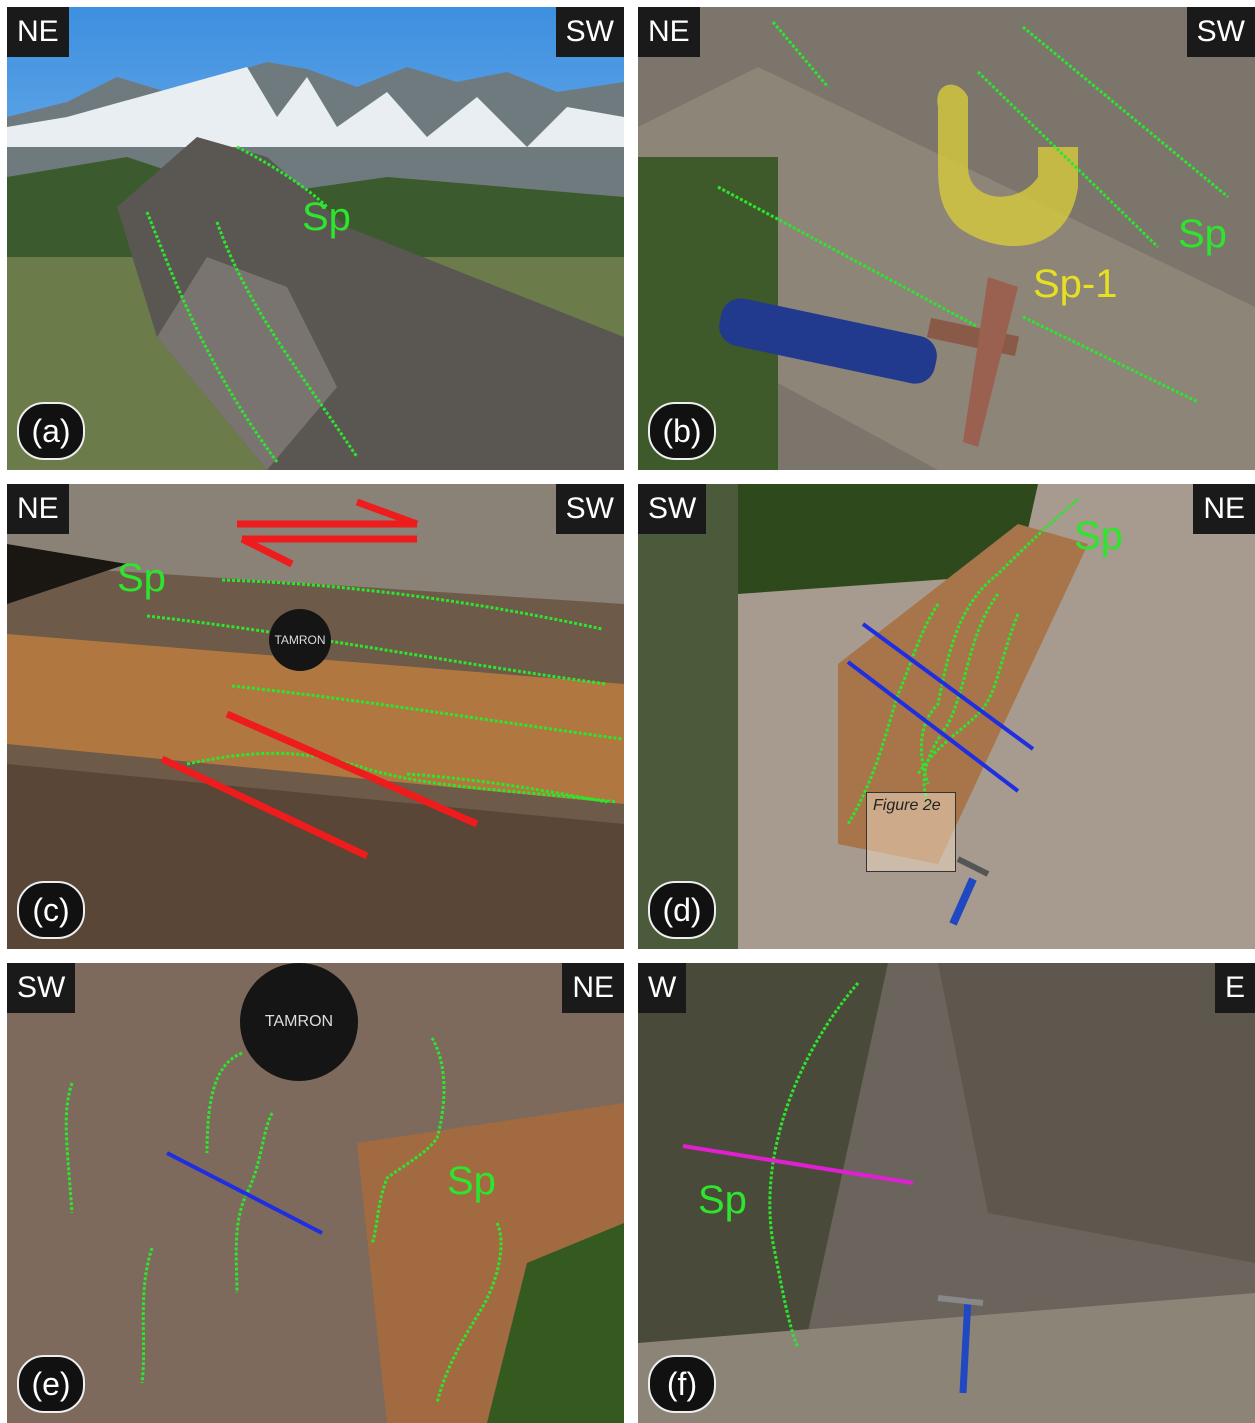 The width and height of the screenshot is (1255, 1423). Describe the element at coordinates (662, 988) in the screenshot. I see `orientation-left: W` at that location.